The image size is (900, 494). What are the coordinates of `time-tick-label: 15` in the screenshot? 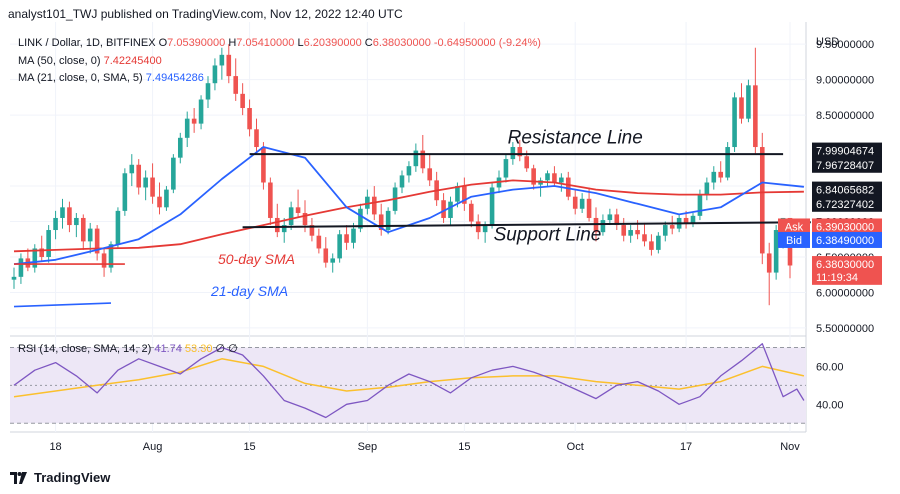 It's located at (464, 447).